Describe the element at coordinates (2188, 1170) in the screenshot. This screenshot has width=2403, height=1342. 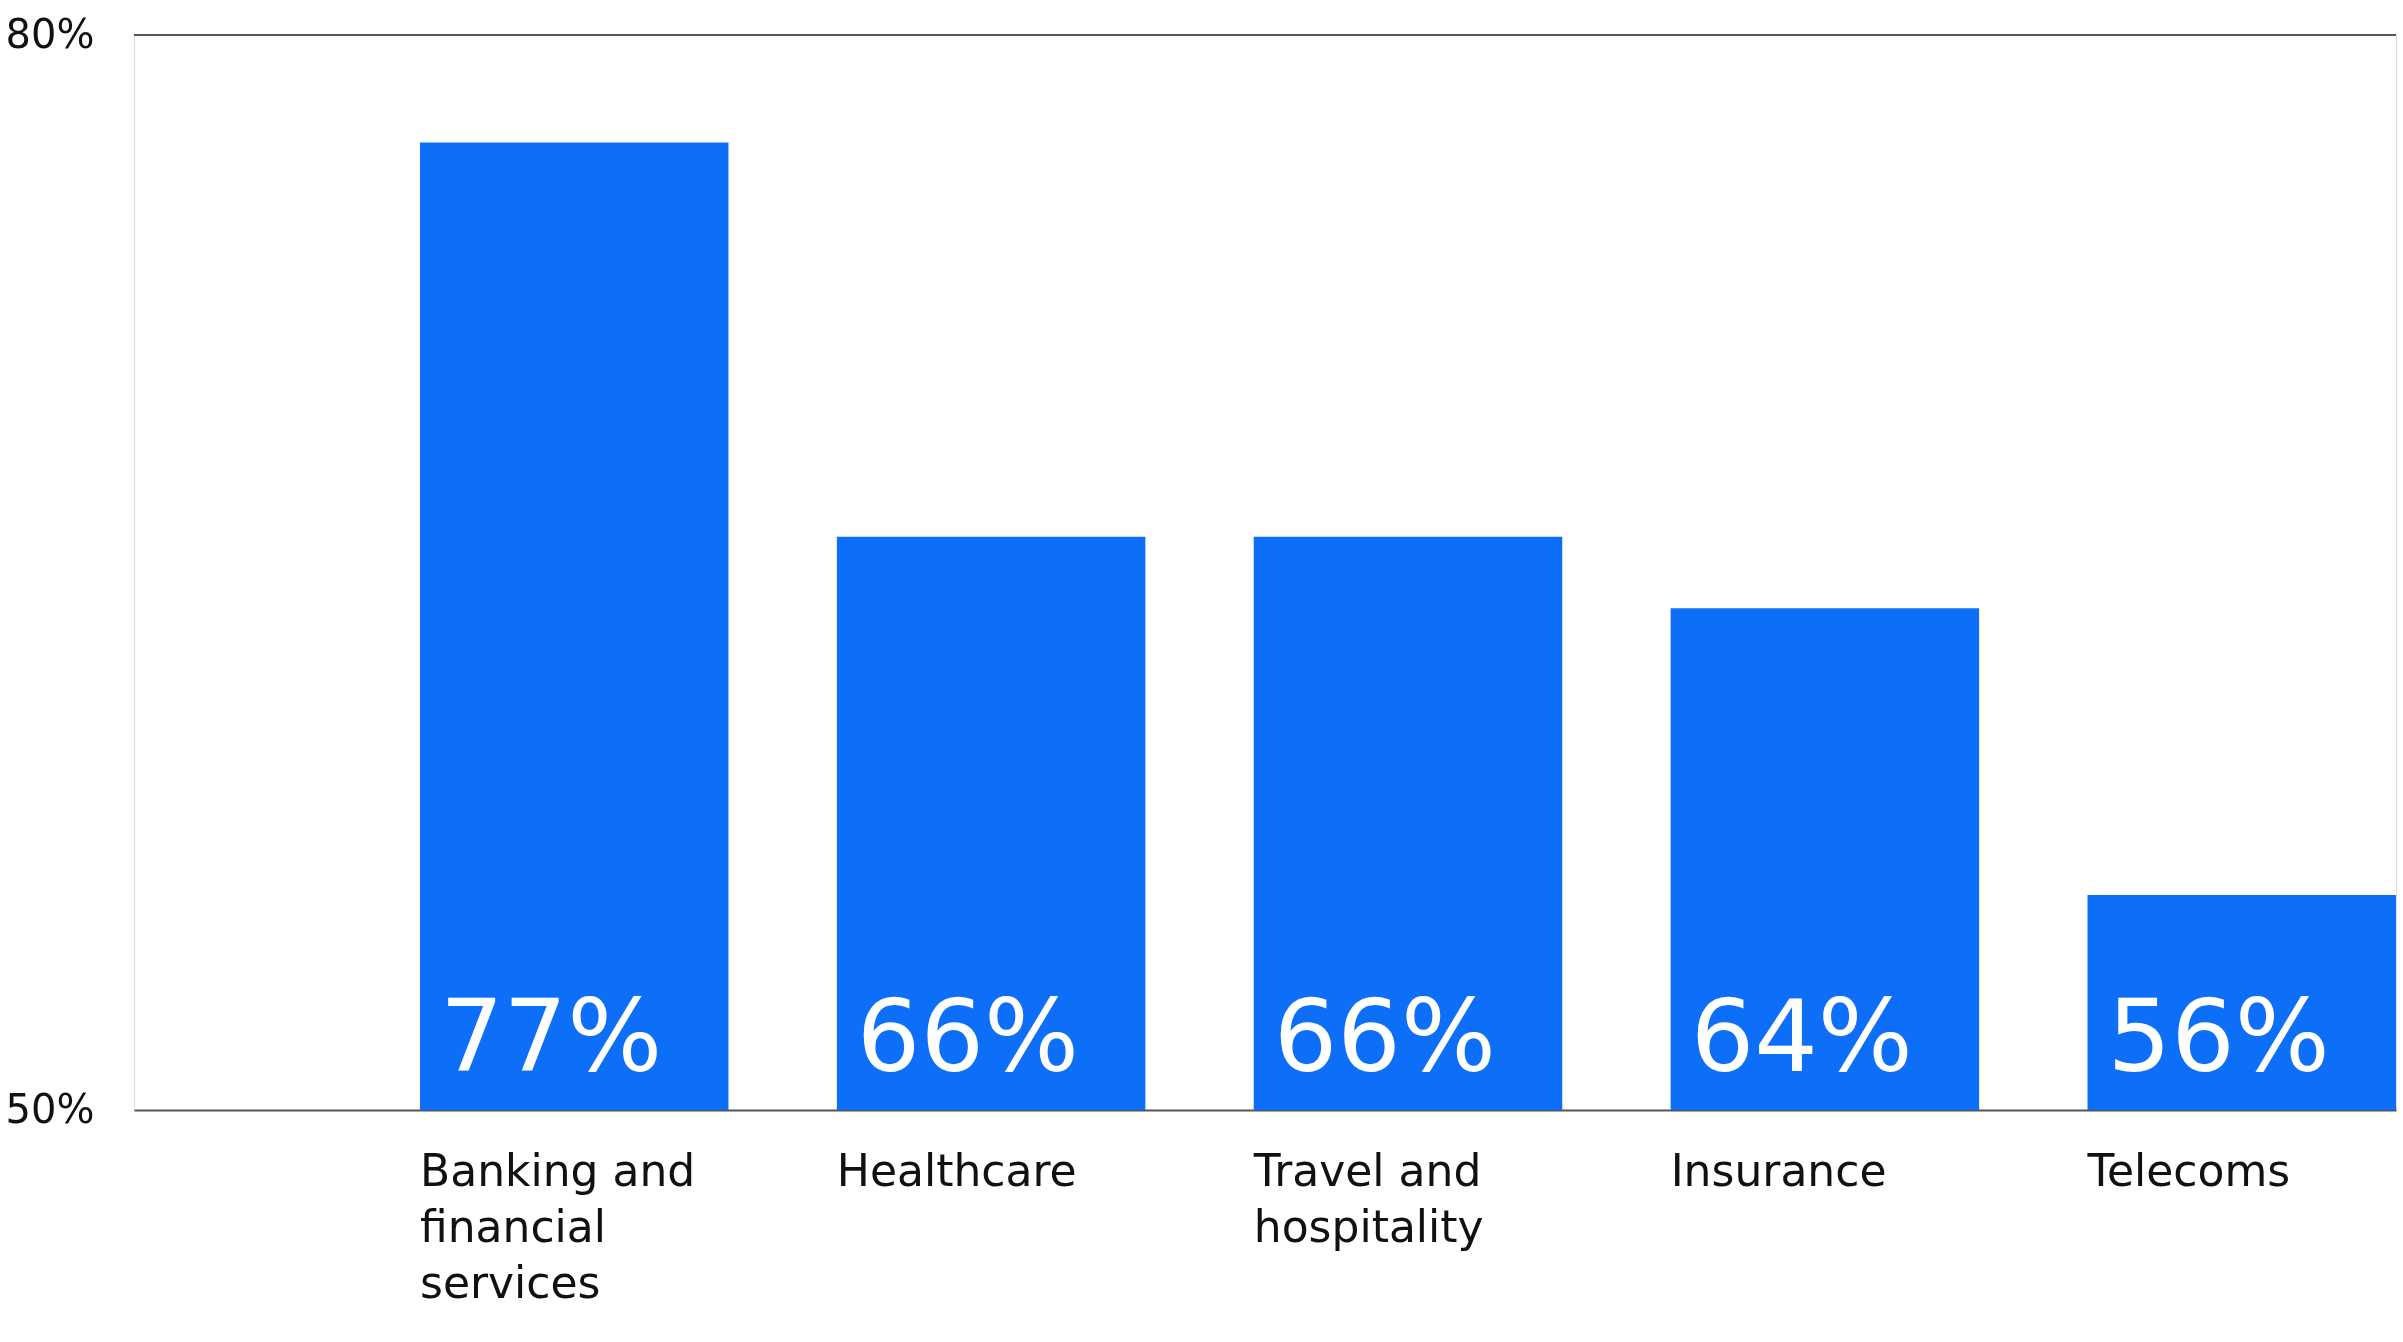
I see `x-tick-label: Telecoms` at that location.